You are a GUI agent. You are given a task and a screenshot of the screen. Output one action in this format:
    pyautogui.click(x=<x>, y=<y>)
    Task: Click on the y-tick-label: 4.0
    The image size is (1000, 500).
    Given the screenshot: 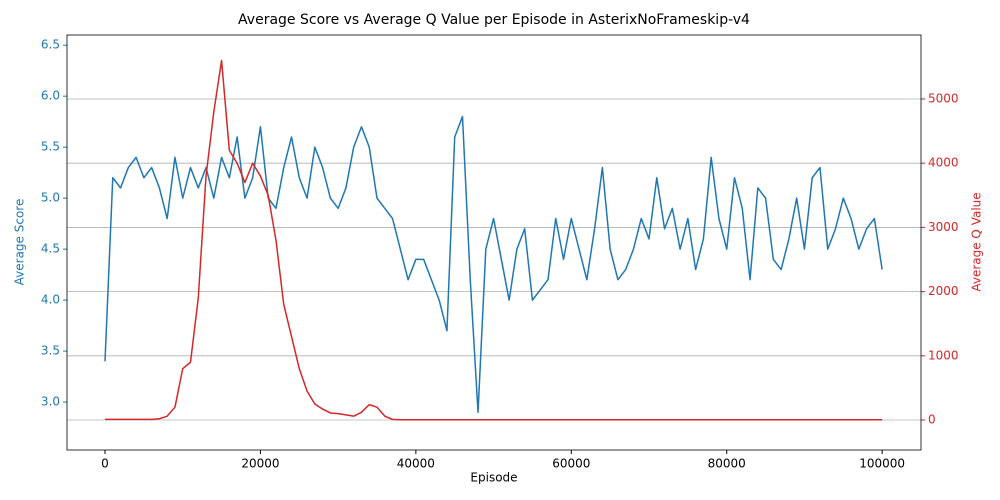 What is the action you would take?
    pyautogui.click(x=50, y=300)
    